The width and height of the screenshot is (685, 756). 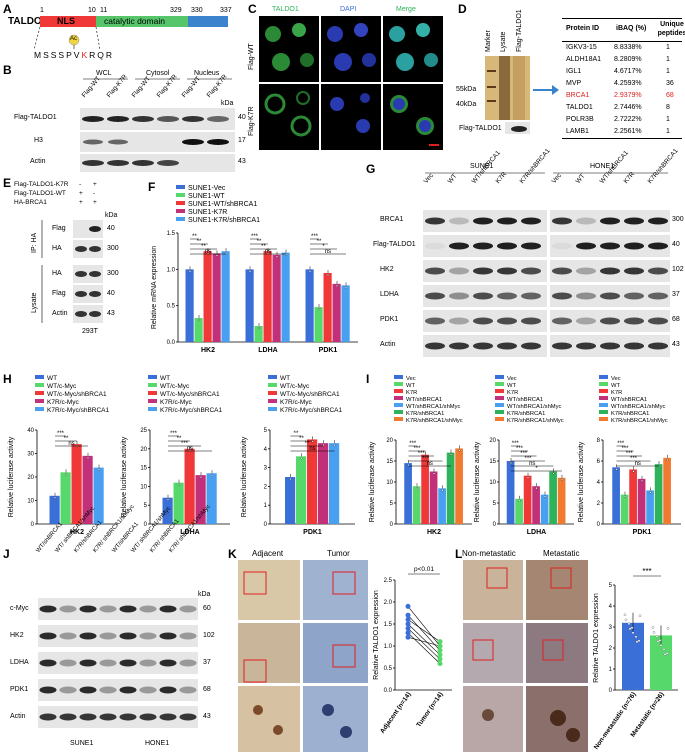 What do you see at coordinates (389, 483) in the screenshot?
I see `y-tick-label: 10` at bounding box center [389, 483].